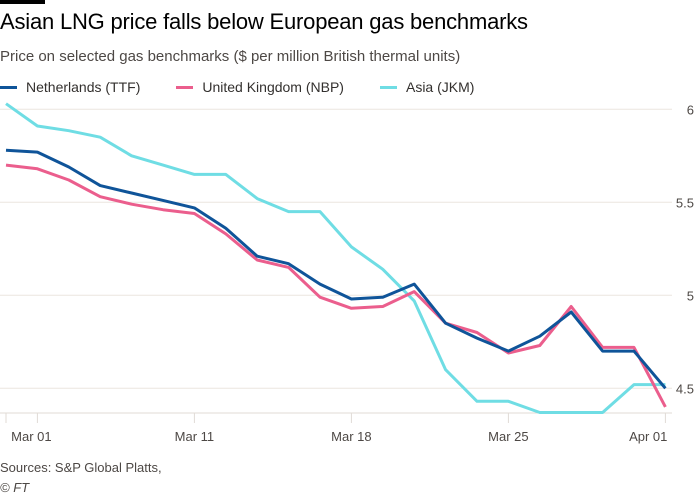 This screenshot has width=700, height=500. Describe the element at coordinates (81, 467) in the screenshot. I see `source-text: Sources: S&P Global Platts,` at that location.